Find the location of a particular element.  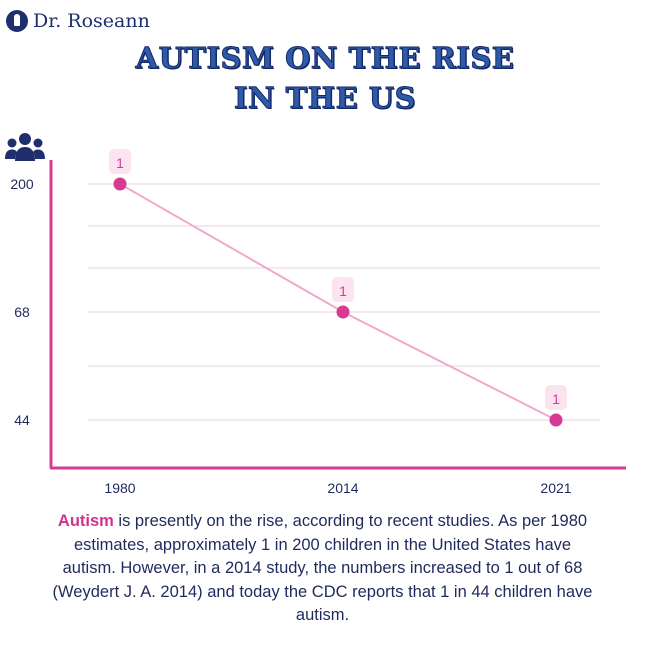

brand: Dr. Roseann is located at coordinates (78, 21).